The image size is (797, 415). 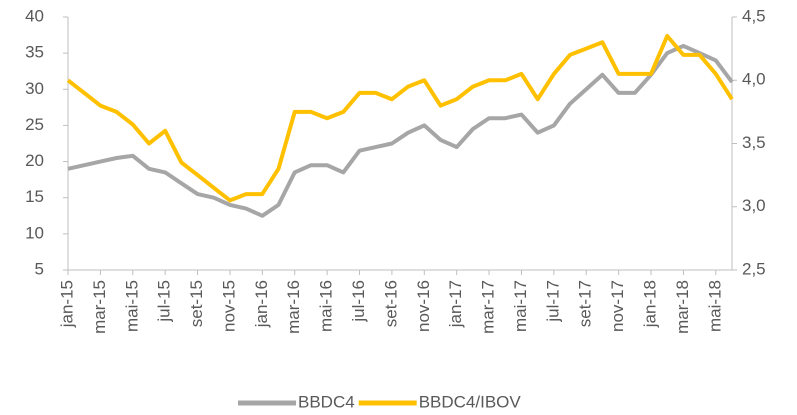 What do you see at coordinates (754, 205) in the screenshot?
I see `y2-tick-label: 3,0` at bounding box center [754, 205].